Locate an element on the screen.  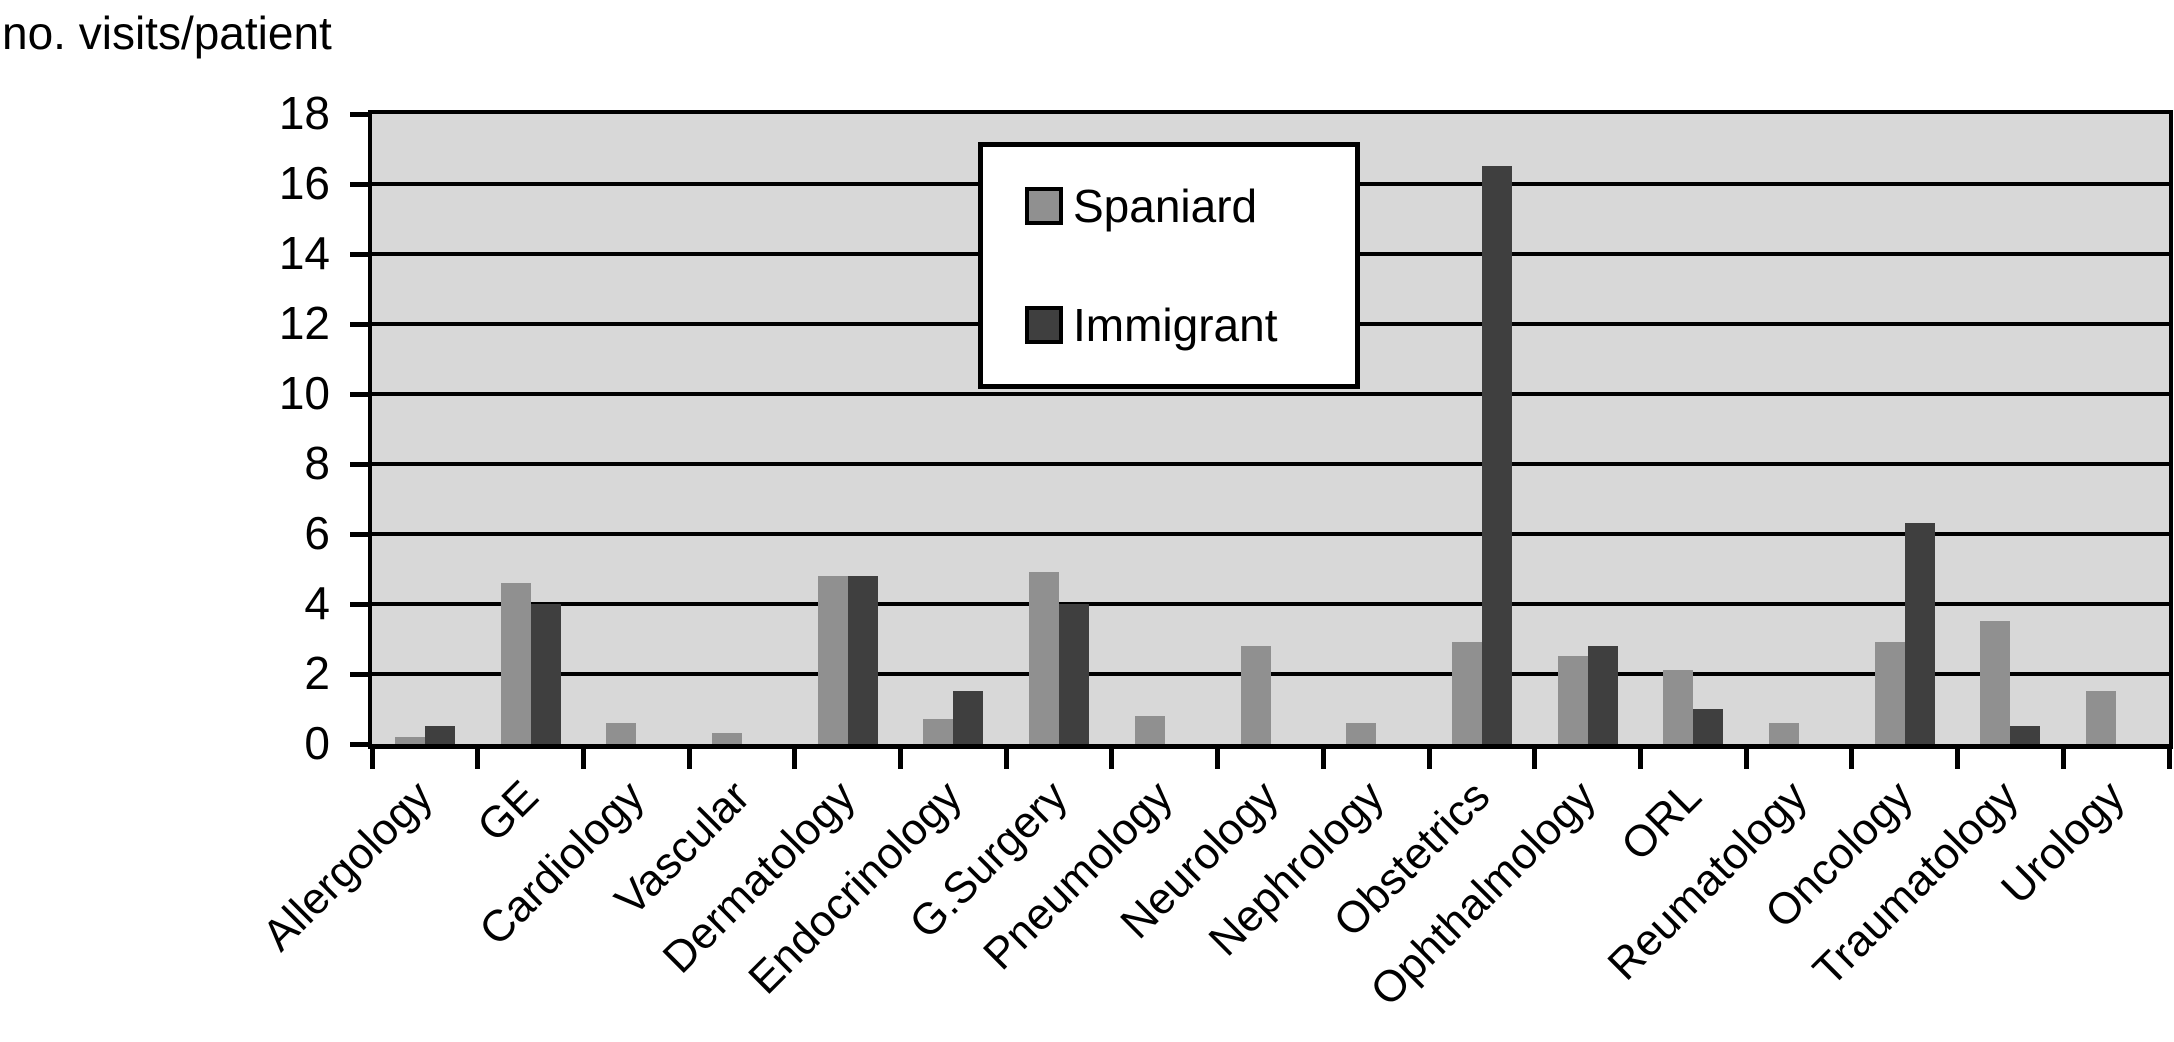
legend-label-spaniard: Spaniard is located at coordinates (1165, 206).